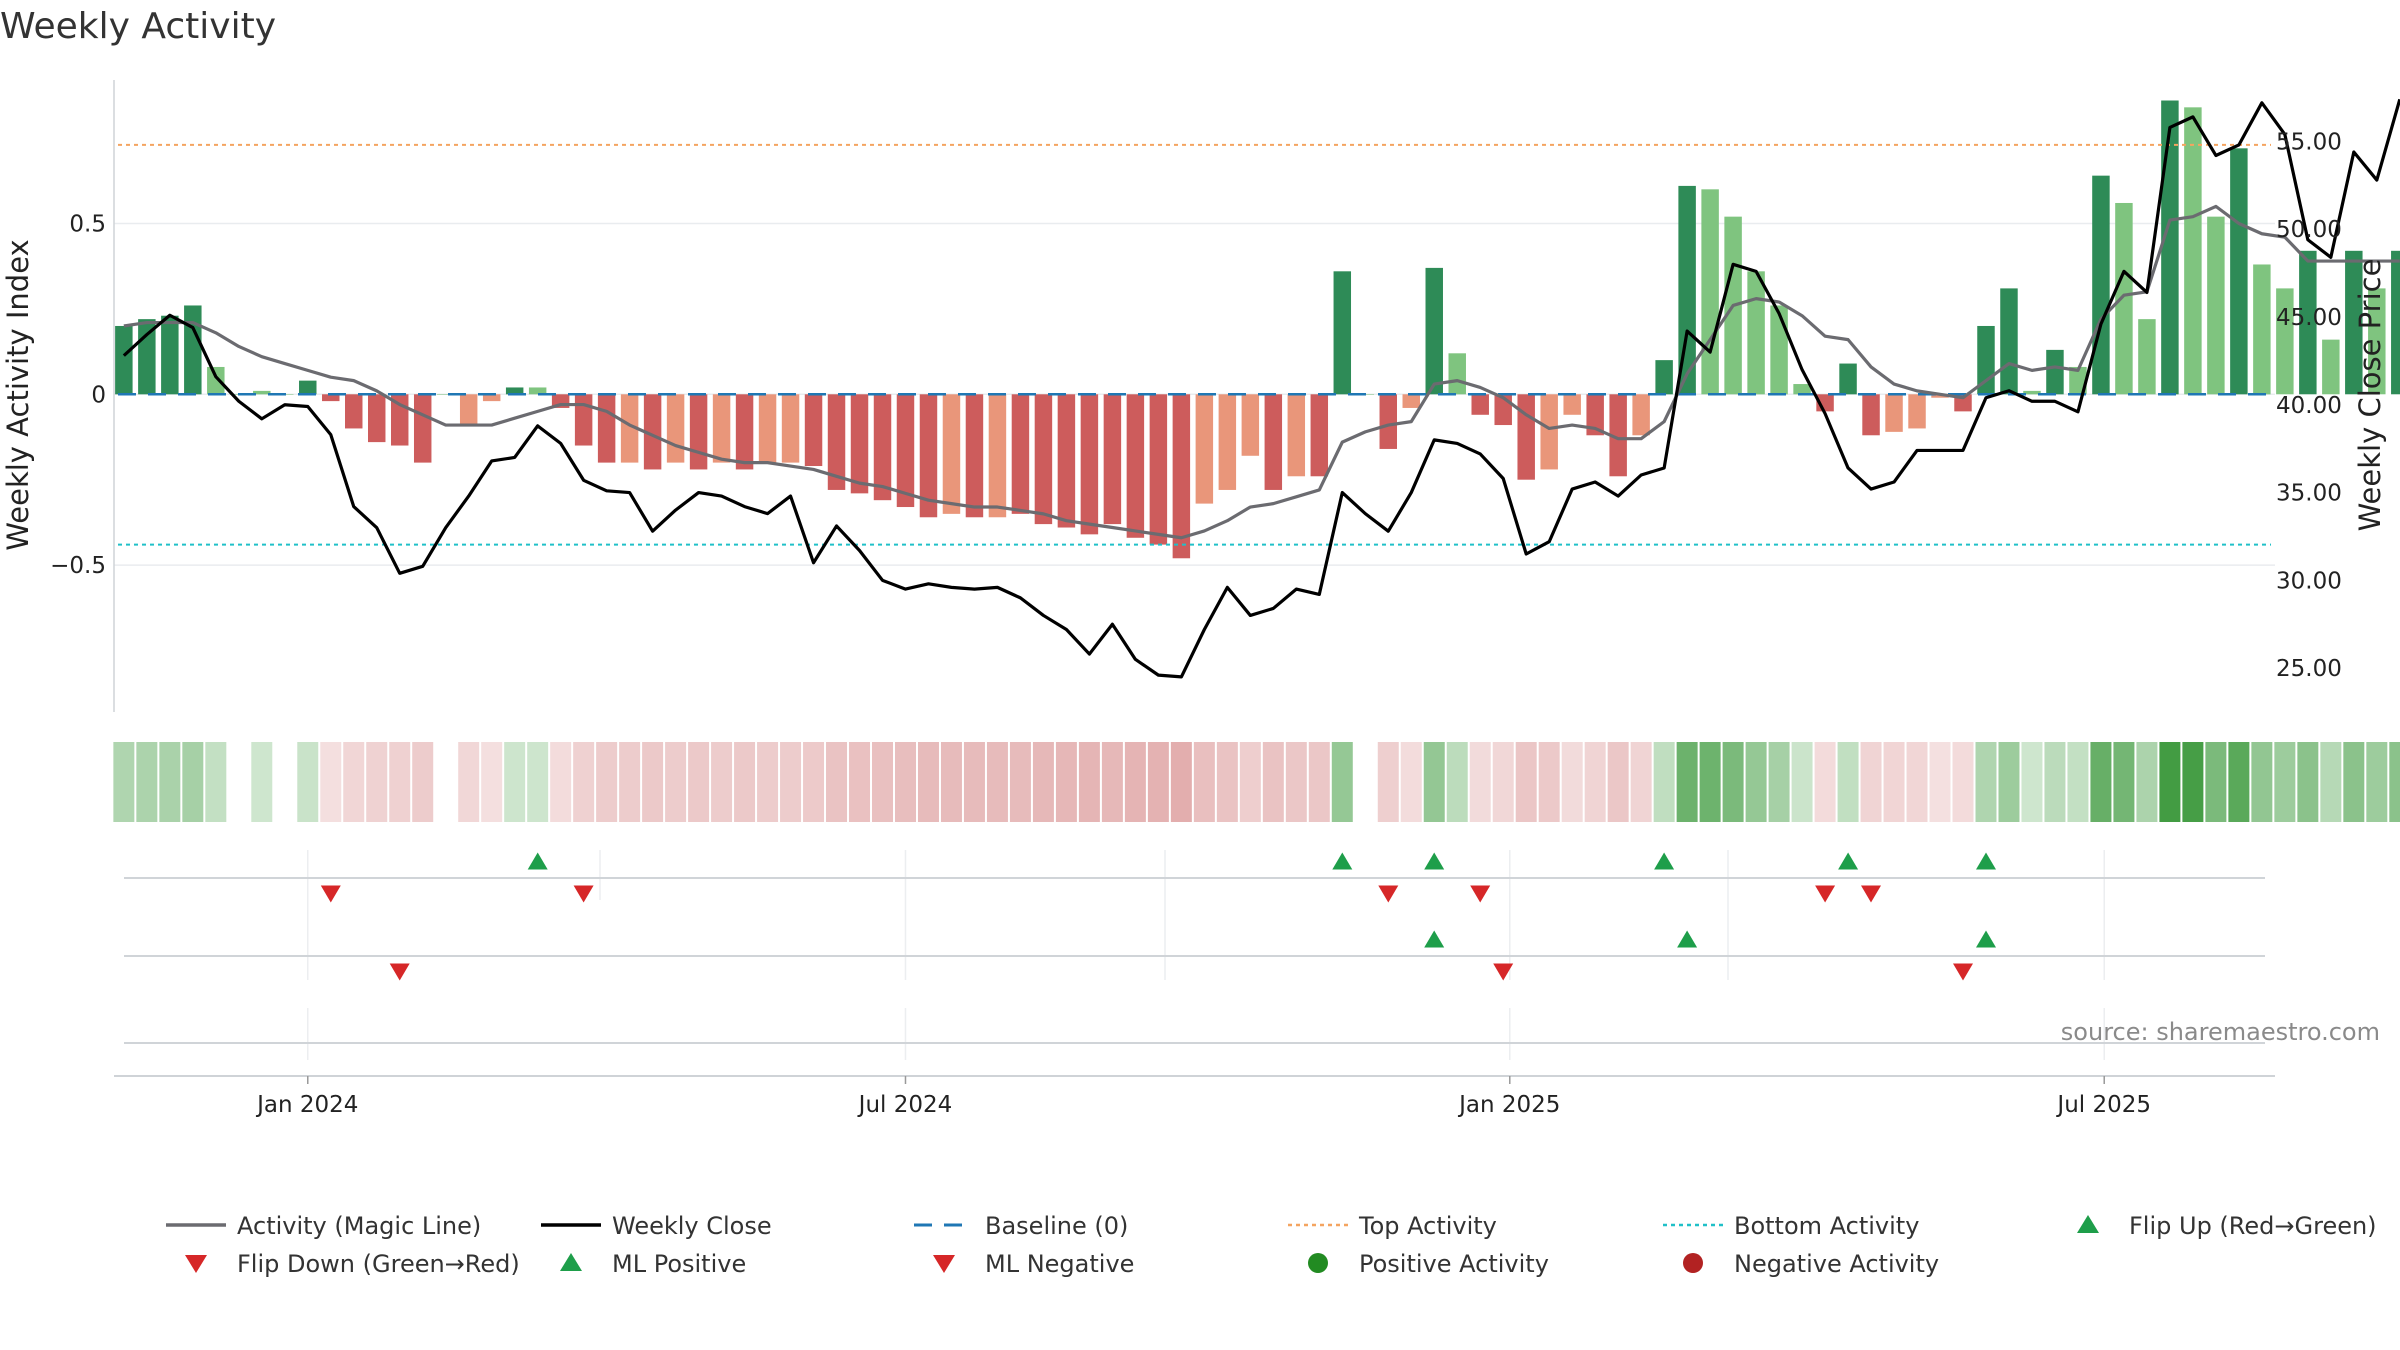 The width and height of the screenshot is (2400, 1350). I want to click on legend-label: ML Negative, so click(1059, 1264).